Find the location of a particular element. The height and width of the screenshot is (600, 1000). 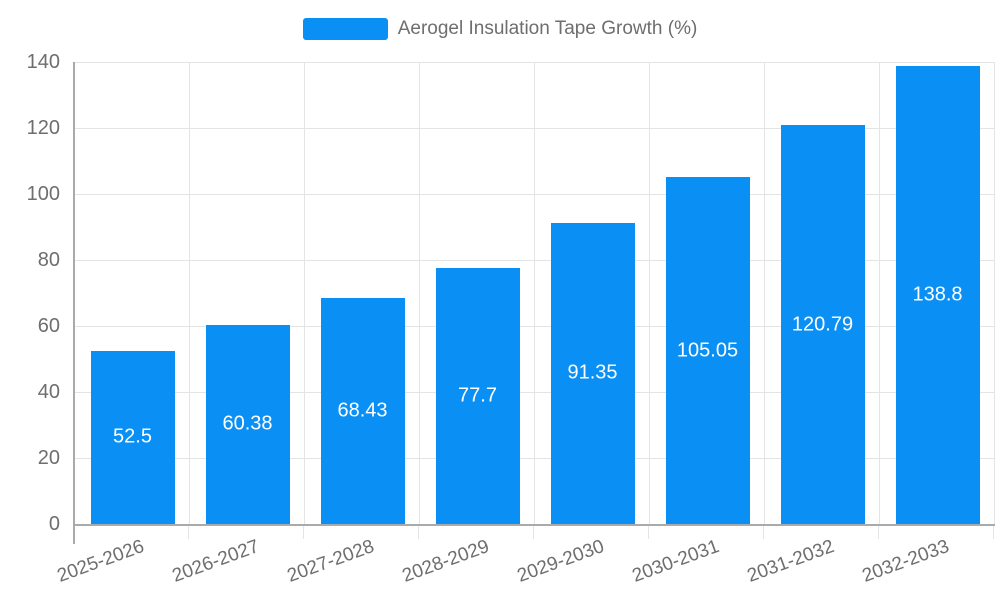

x-tick-label: 2028-2029 is located at coordinates (445, 561).